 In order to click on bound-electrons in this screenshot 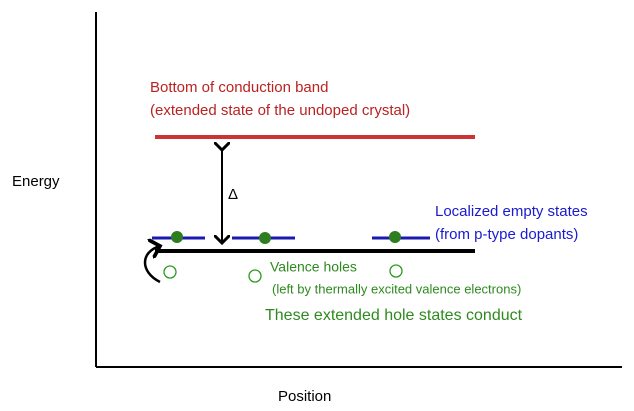, I will do `click(286, 237)`.